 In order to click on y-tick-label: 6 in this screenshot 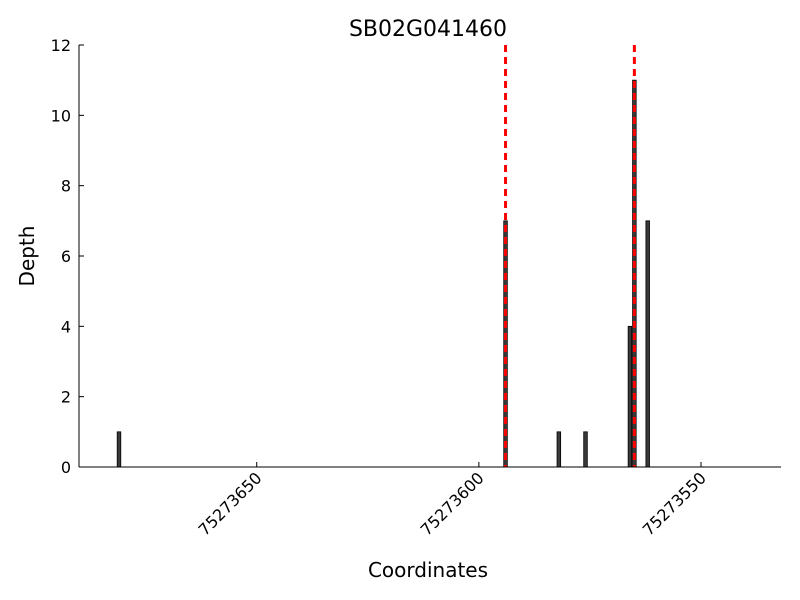, I will do `click(66, 256)`.